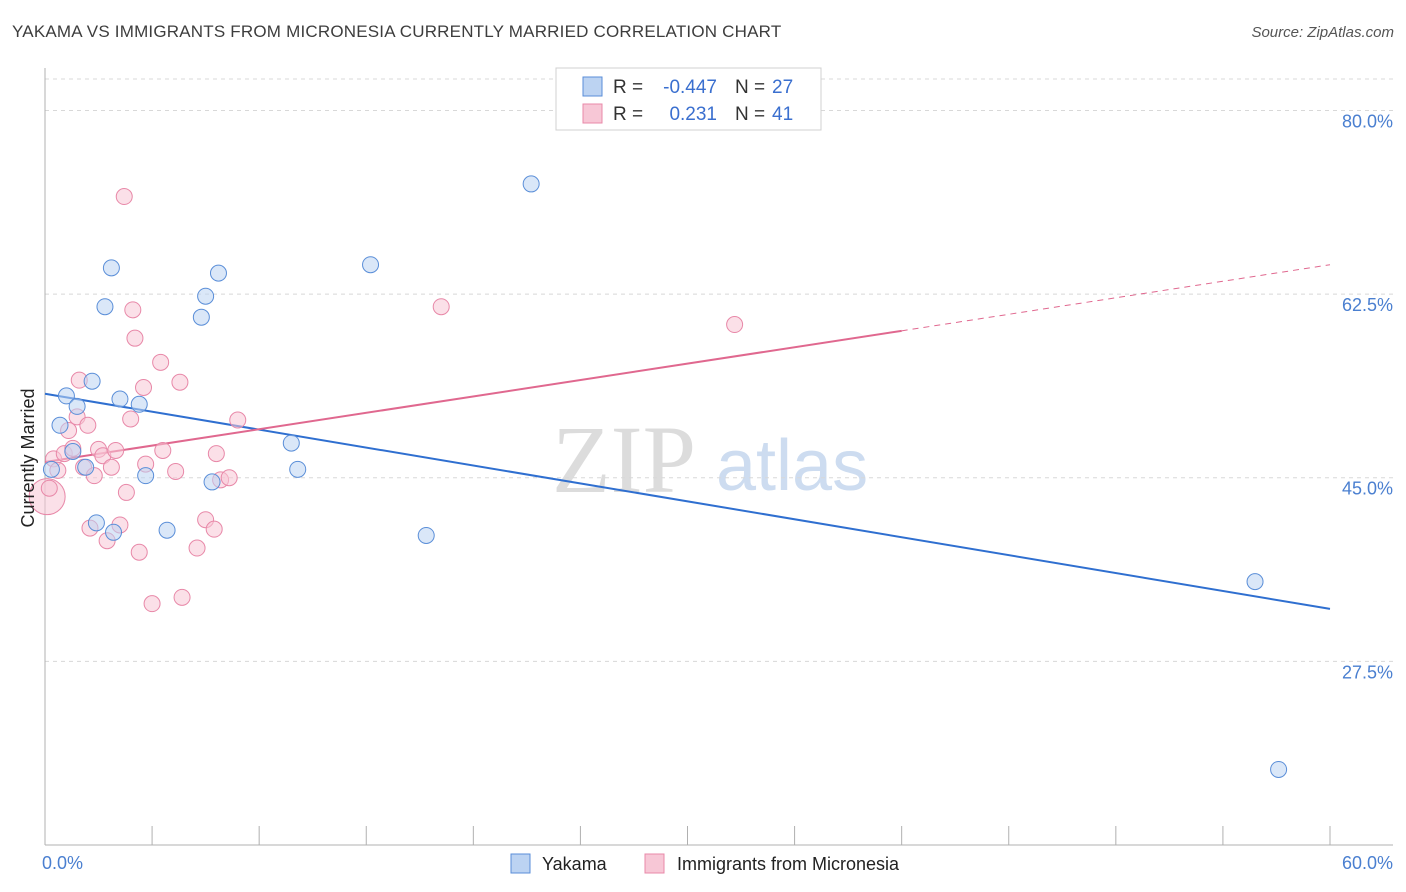 The image size is (1406, 892). What do you see at coordinates (782, 87) in the screenshot?
I see `legend-n-value-1: 27` at bounding box center [782, 87].